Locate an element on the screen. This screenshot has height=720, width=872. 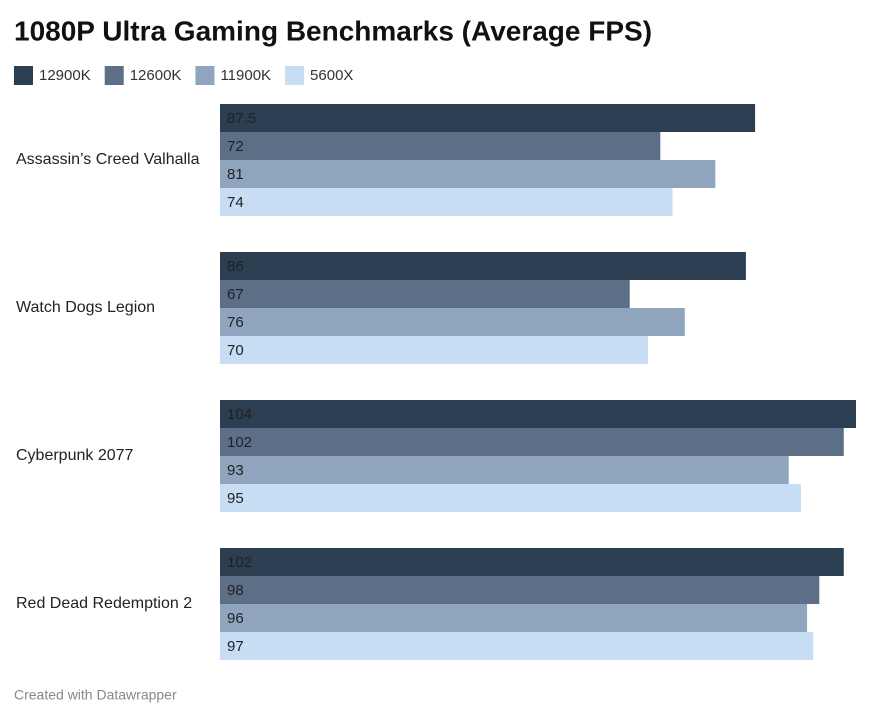
value-label: 97 is located at coordinates (235, 646).